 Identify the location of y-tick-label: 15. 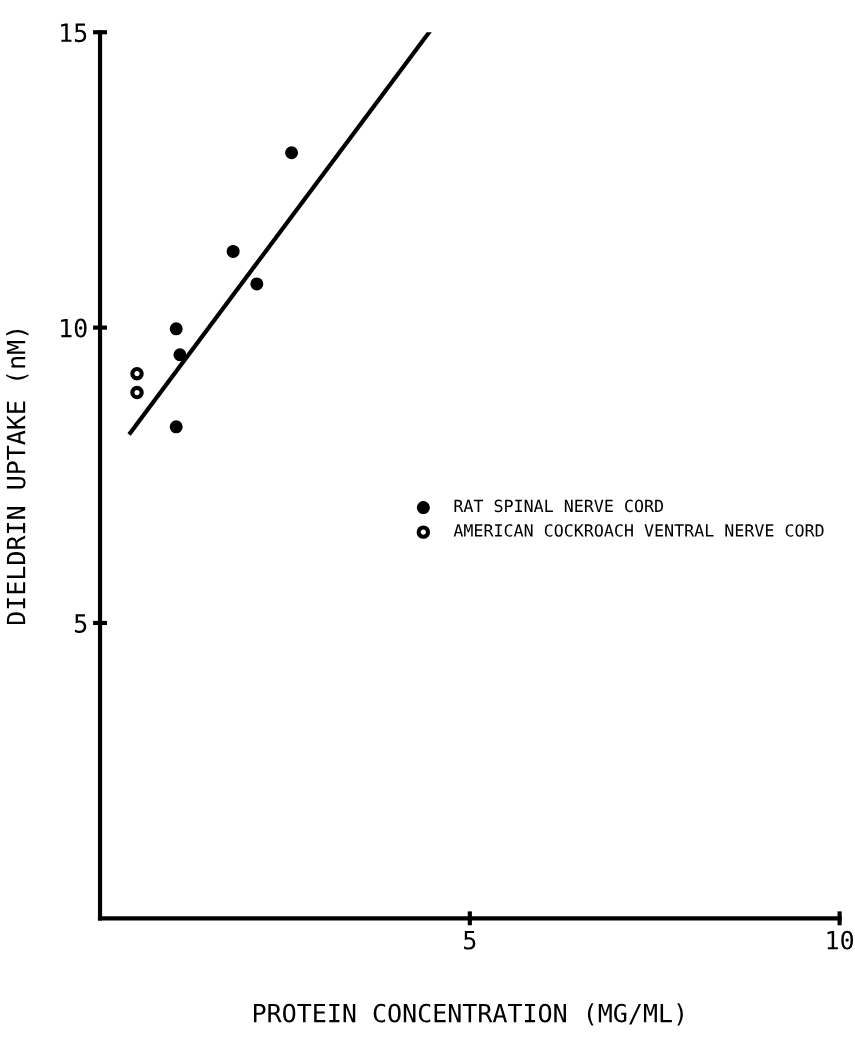
(74, 33).